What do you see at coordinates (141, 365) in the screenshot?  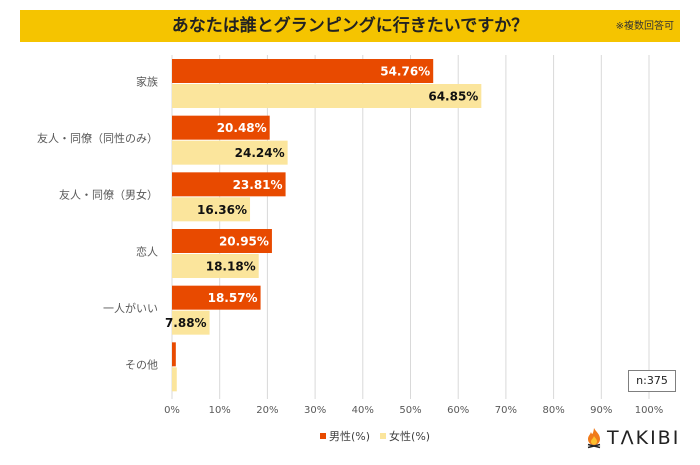 I see `category-label: その他` at bounding box center [141, 365].